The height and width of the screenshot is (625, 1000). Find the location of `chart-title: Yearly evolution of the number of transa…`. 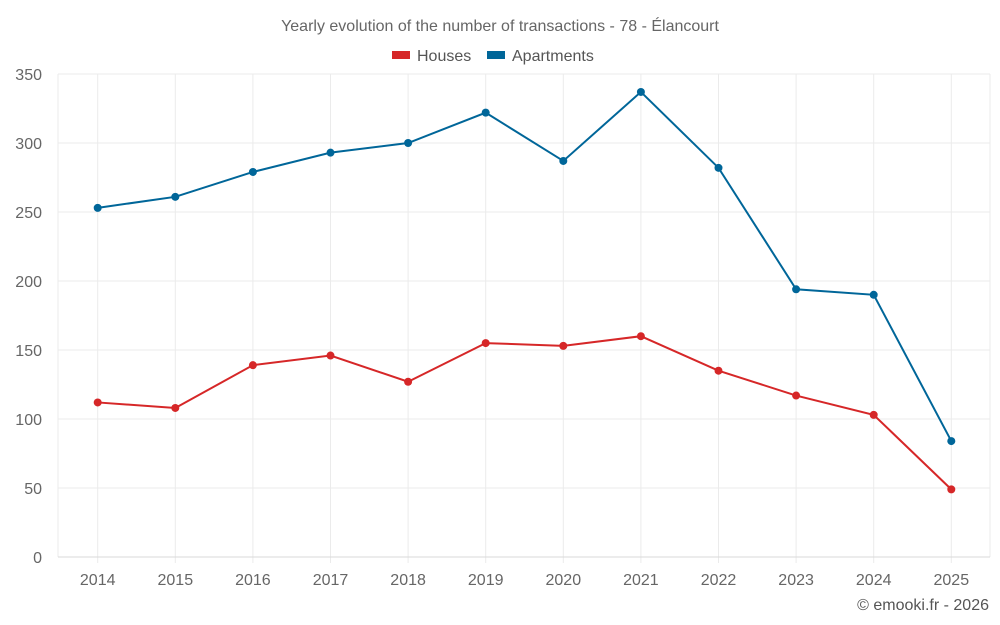

chart-title: Yearly evolution of the number of transa… is located at coordinates (500, 25).